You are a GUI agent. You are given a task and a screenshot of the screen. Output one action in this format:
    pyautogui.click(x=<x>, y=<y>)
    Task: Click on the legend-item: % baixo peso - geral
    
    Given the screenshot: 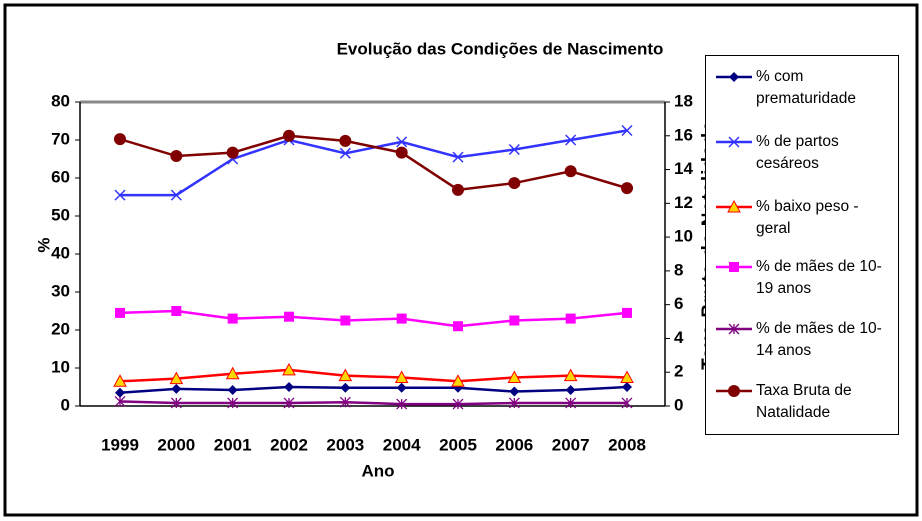 What is the action you would take?
    pyautogui.click(x=803, y=218)
    